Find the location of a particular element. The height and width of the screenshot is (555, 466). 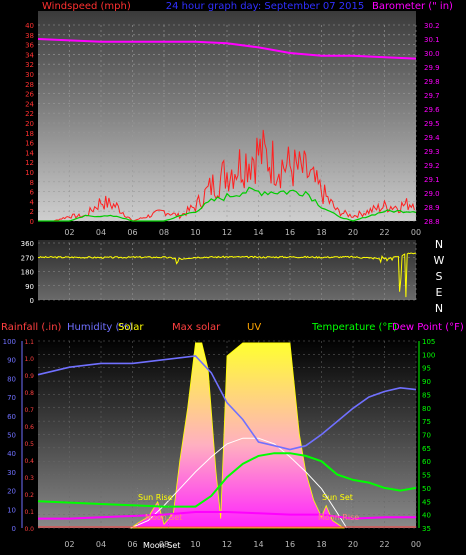

temperature-tick-label: 90 is located at coordinates (426, 382).